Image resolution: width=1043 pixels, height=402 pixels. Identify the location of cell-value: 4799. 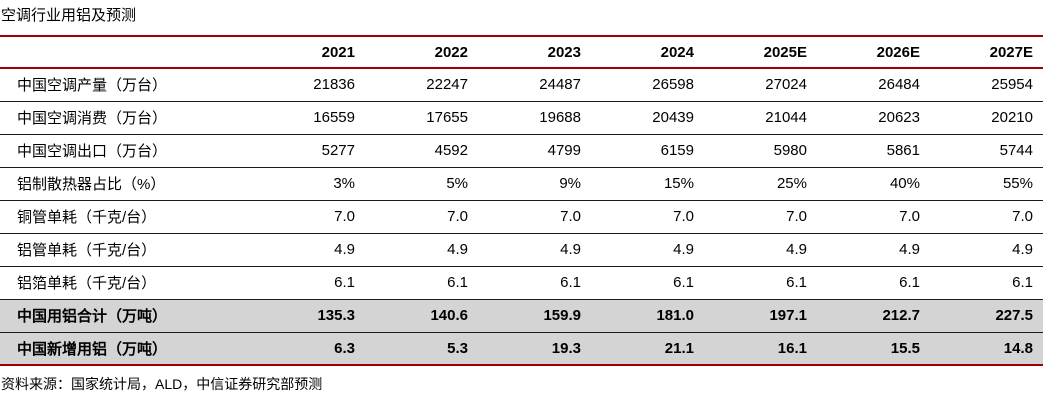
(534, 151).